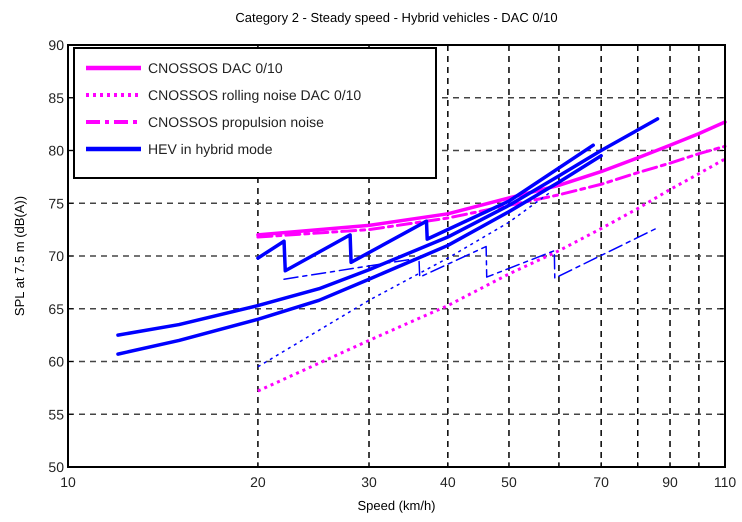 The width and height of the screenshot is (742, 522). I want to click on x-tick-label: 10, so click(68, 482).